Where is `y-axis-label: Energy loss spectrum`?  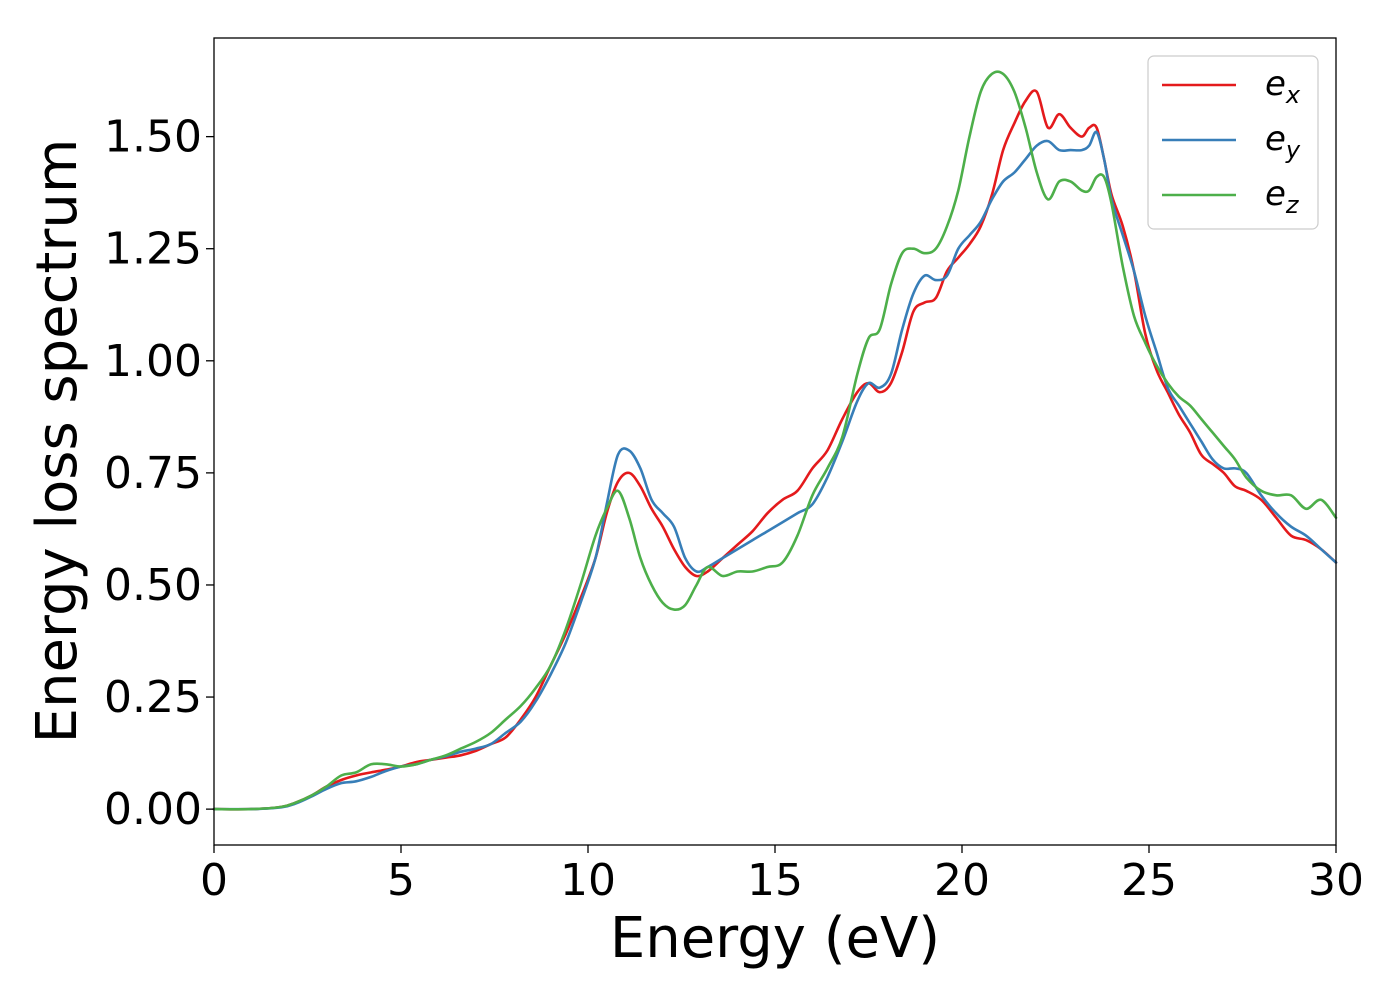
y-axis-label: Energy loss spectrum is located at coordinates (57, 441).